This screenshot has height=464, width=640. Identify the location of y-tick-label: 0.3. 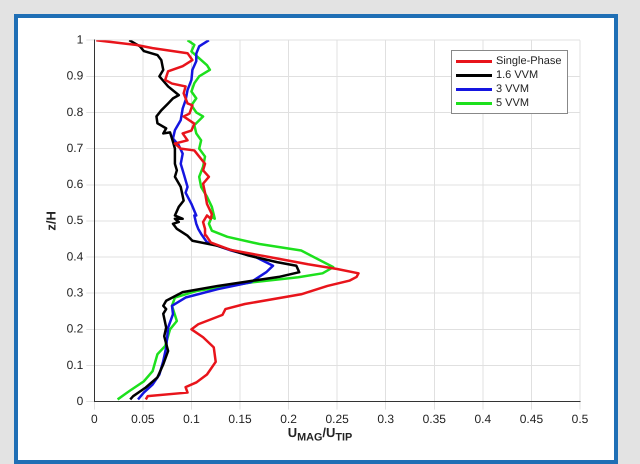
(75, 292).